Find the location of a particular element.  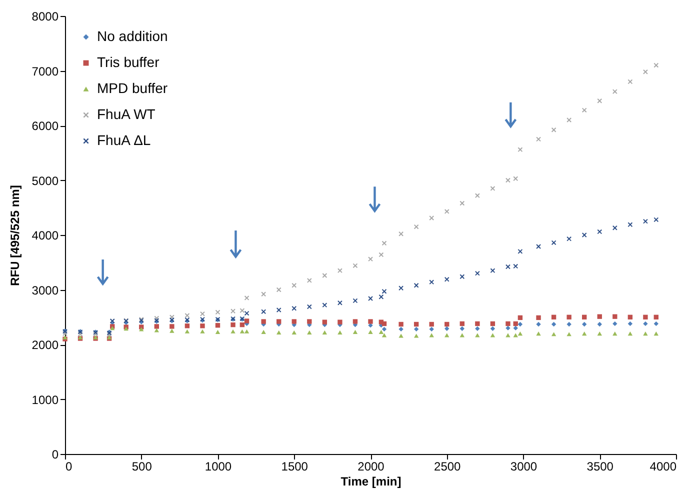

y-tick-label: 7000 is located at coordinates (45, 71).